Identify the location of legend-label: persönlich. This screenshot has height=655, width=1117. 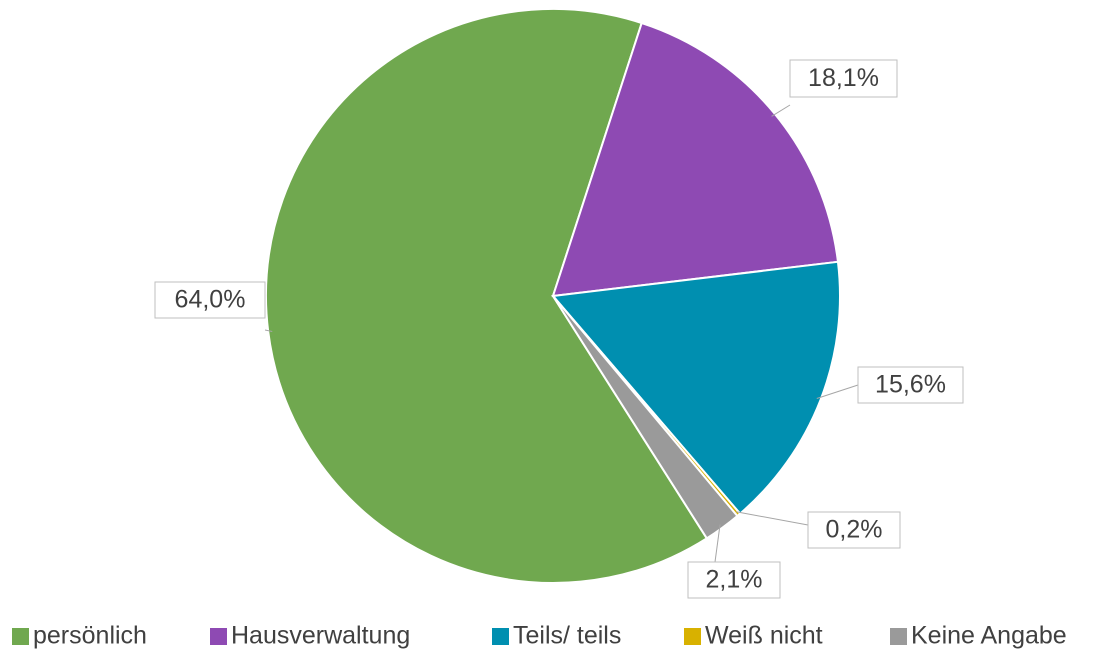
(90, 636).